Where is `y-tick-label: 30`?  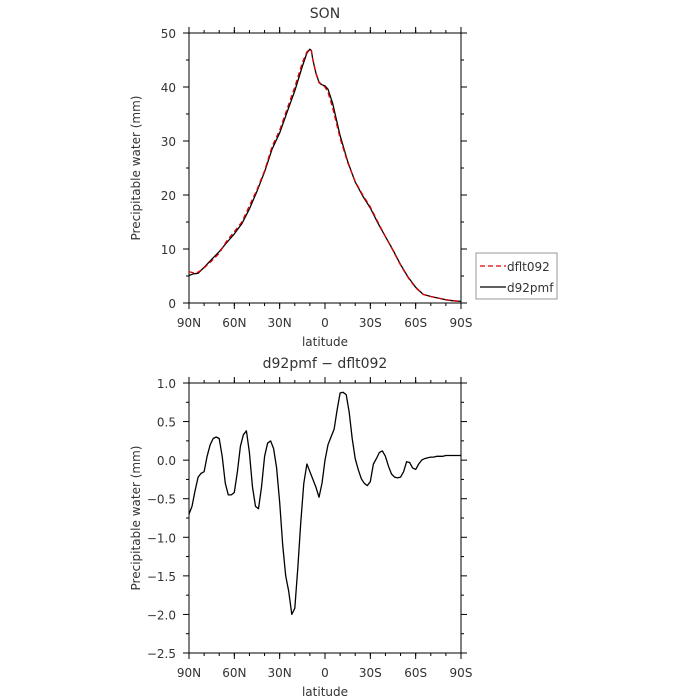
y-tick-label: 30 is located at coordinates (168, 142).